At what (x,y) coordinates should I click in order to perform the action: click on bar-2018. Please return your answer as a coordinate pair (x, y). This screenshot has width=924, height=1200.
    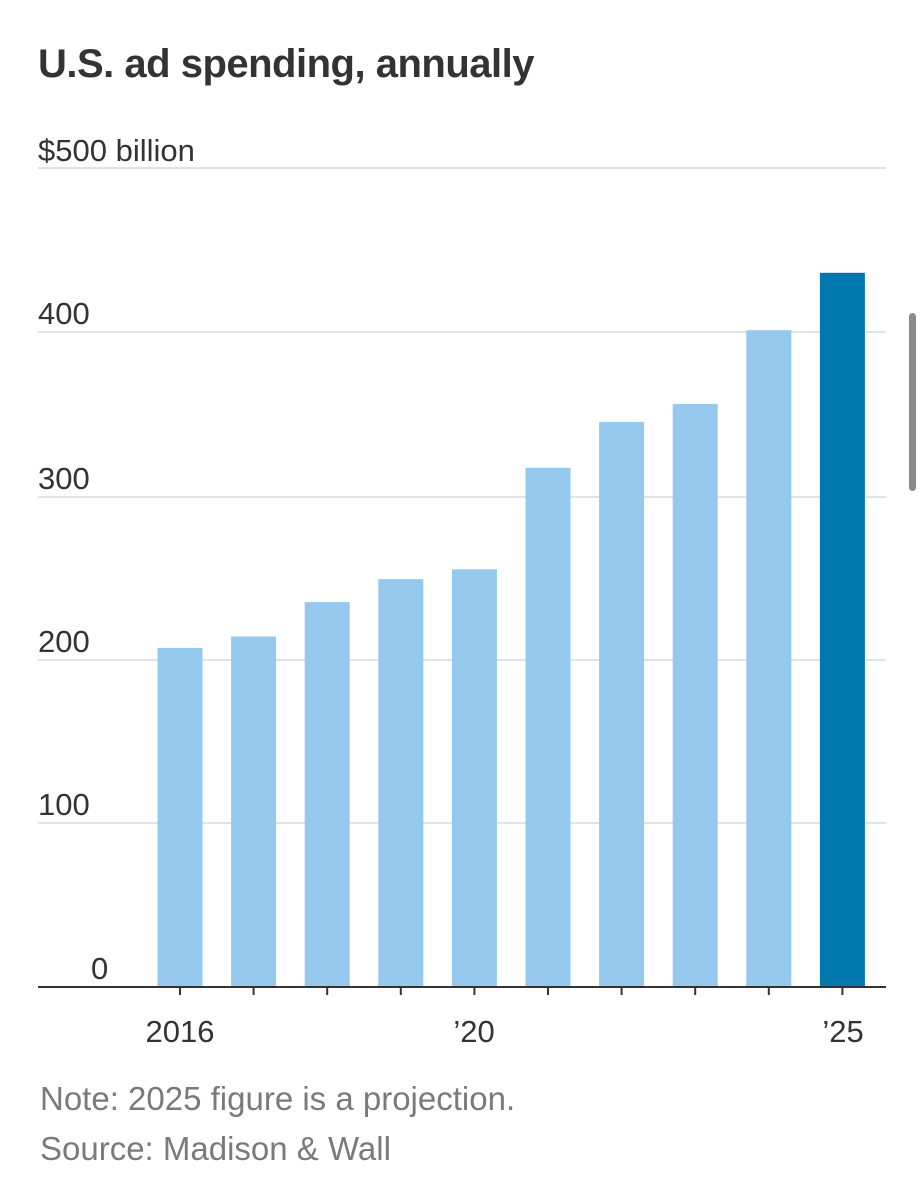
    Looking at the image, I should click on (327, 794).